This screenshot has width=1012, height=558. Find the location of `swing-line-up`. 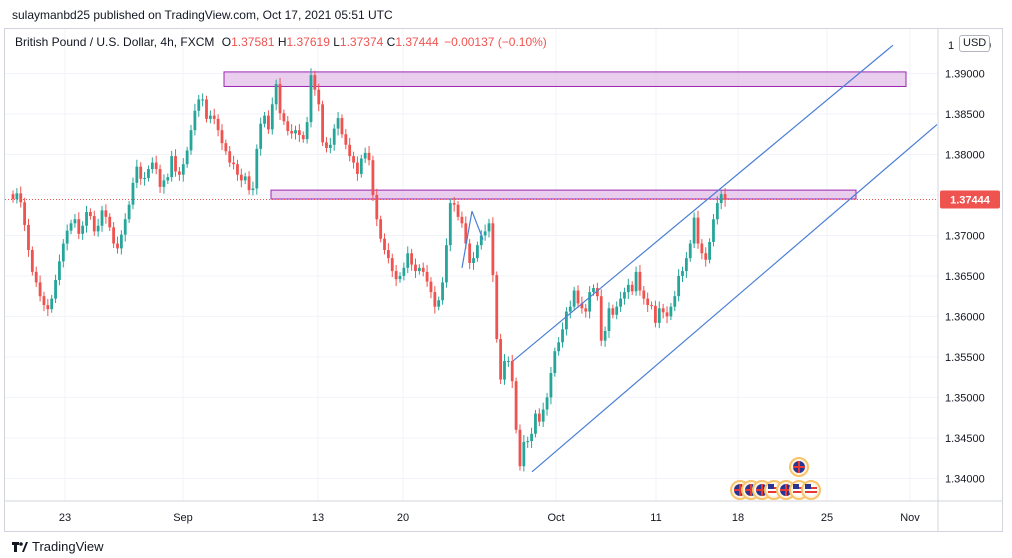

swing-line-up is located at coordinates (467, 239).